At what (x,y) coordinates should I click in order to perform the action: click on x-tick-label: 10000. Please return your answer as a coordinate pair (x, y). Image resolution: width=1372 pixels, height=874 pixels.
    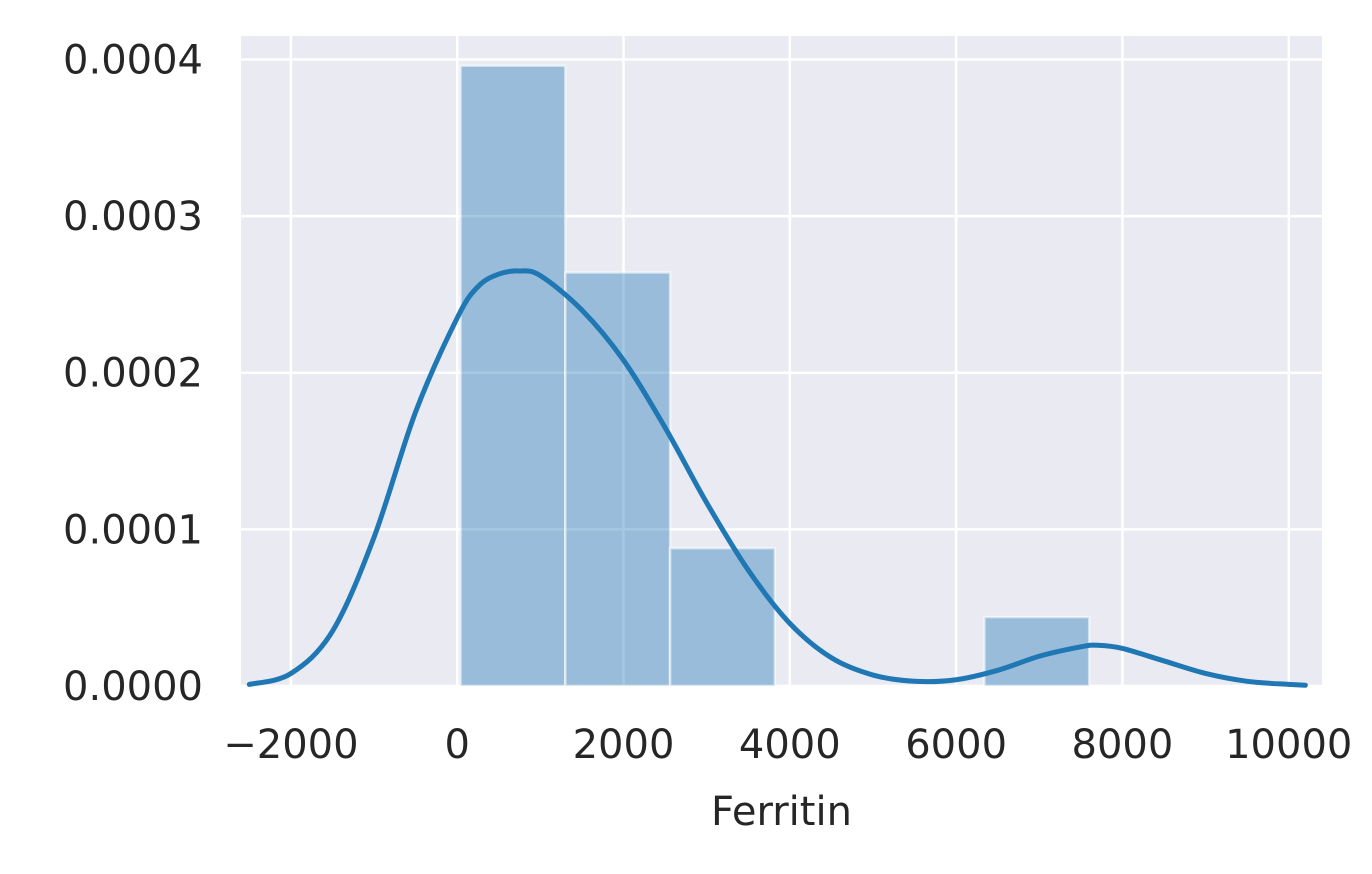
    Looking at the image, I should click on (1288, 745).